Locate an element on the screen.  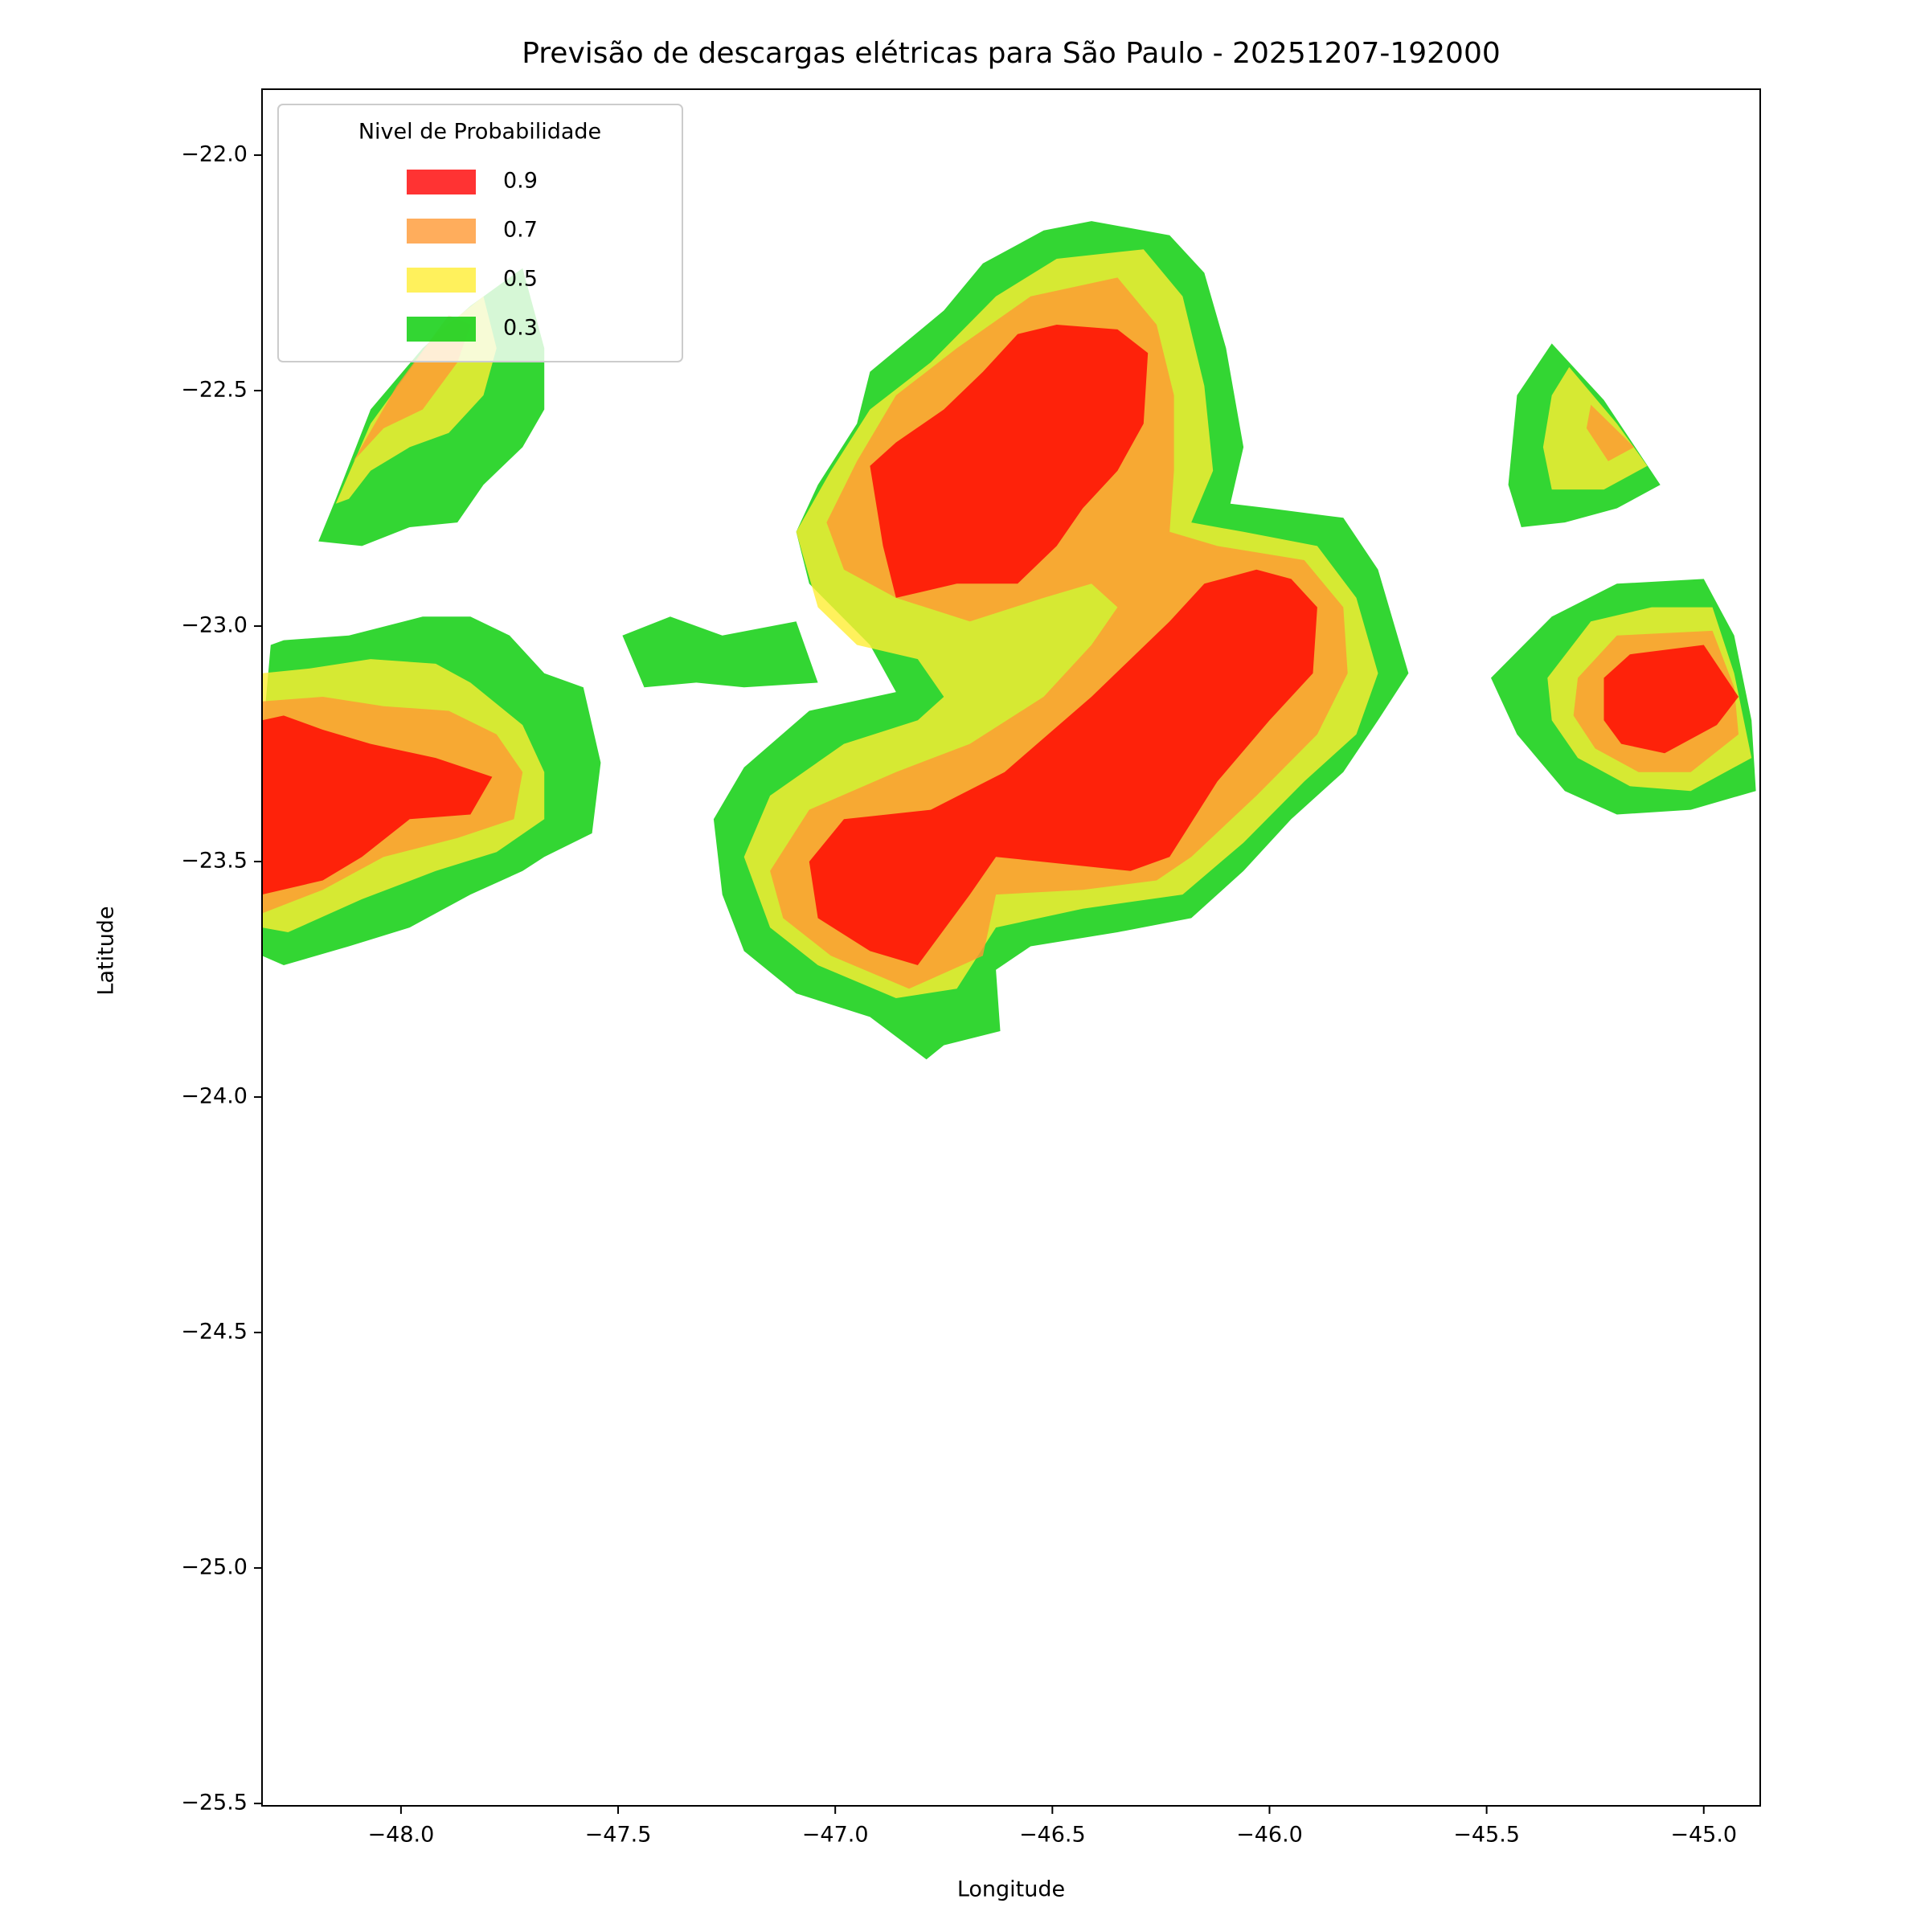
x-tick-label: −45.0 is located at coordinates (1703, 1835).